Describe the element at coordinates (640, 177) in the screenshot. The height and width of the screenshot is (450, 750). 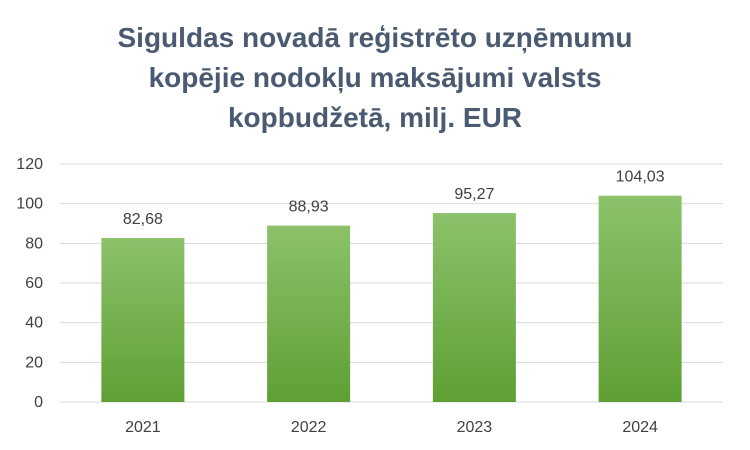
I see `data-label-2024: 104,03` at that location.